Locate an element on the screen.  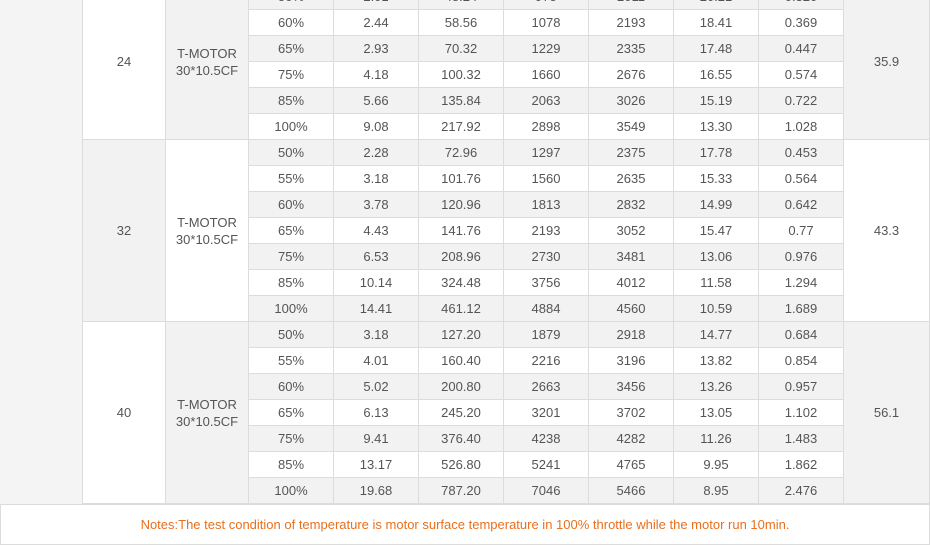
data-cell: 55% is located at coordinates (291, 179).